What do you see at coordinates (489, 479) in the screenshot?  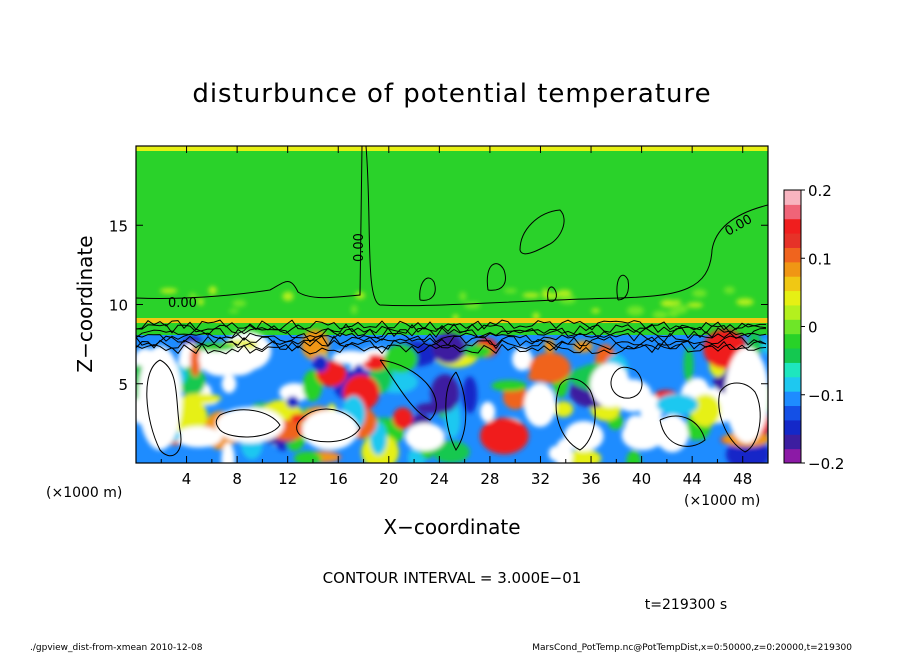 I see `x-tick-label: 28` at bounding box center [489, 479].